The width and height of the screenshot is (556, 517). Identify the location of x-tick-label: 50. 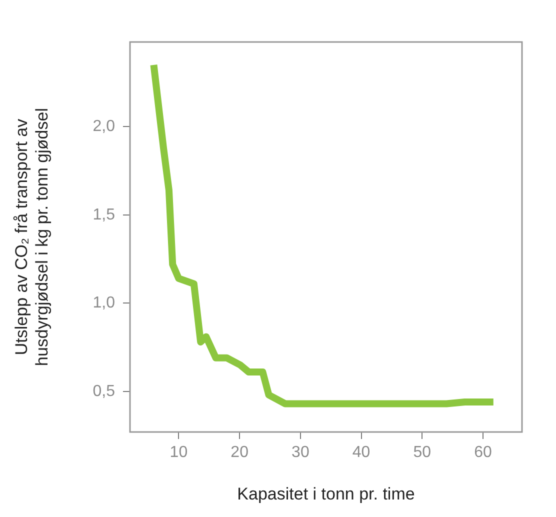
(422, 453).